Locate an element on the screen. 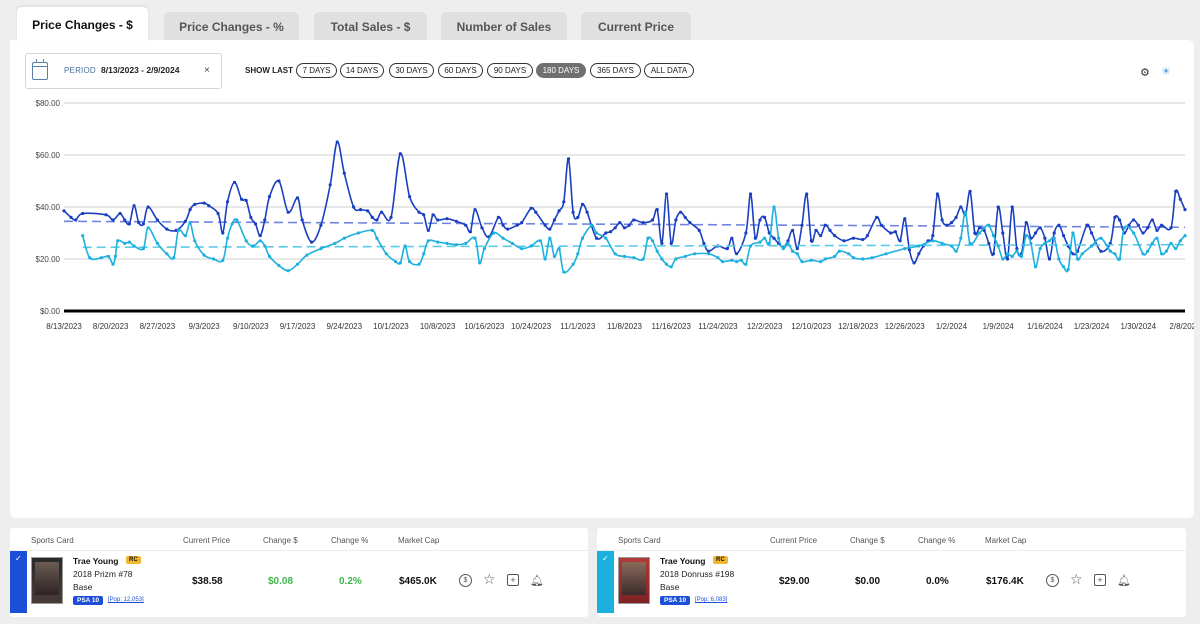 The image size is (1200, 624). column-header: Sports Card is located at coordinates (639, 540).